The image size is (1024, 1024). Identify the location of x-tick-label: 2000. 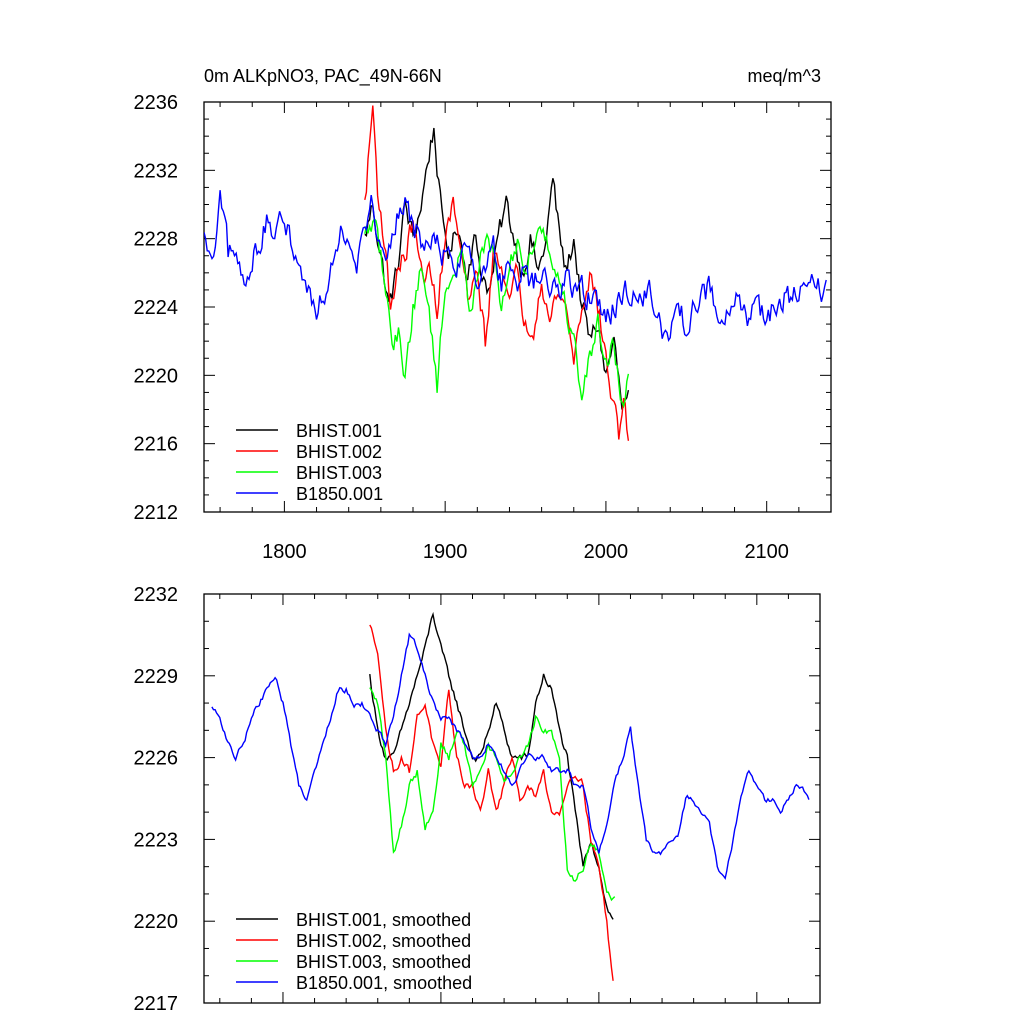
(606, 552).